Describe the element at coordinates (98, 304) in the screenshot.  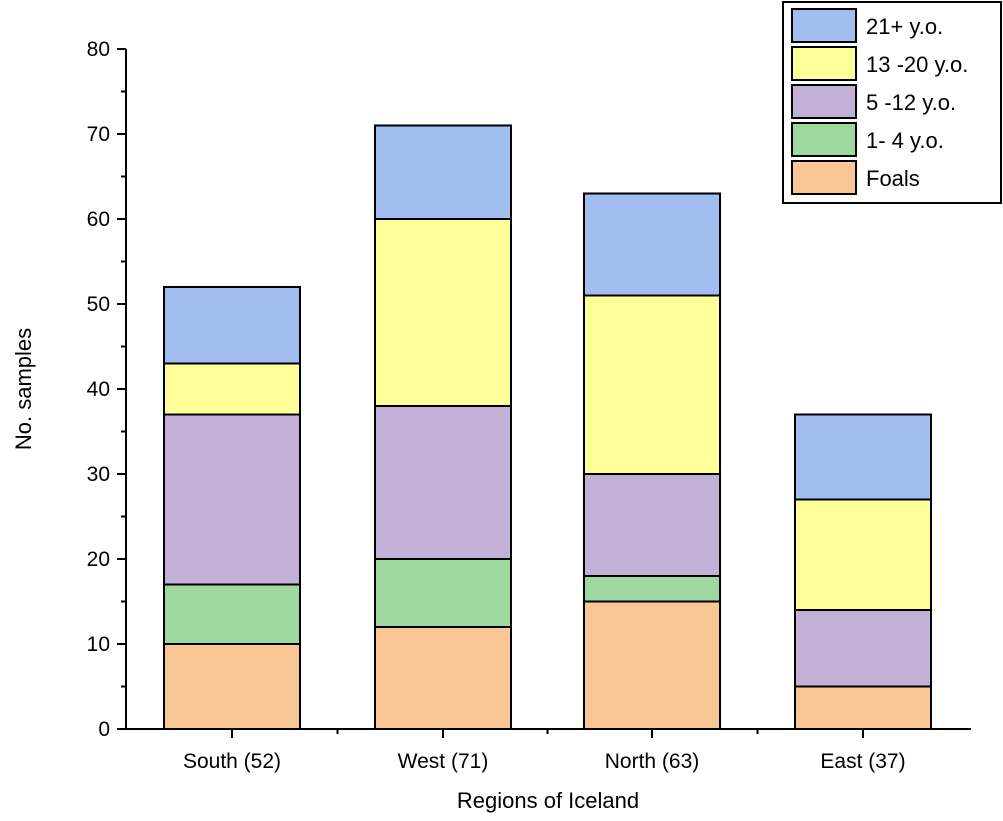
I see `y-tick-label: 50` at that location.